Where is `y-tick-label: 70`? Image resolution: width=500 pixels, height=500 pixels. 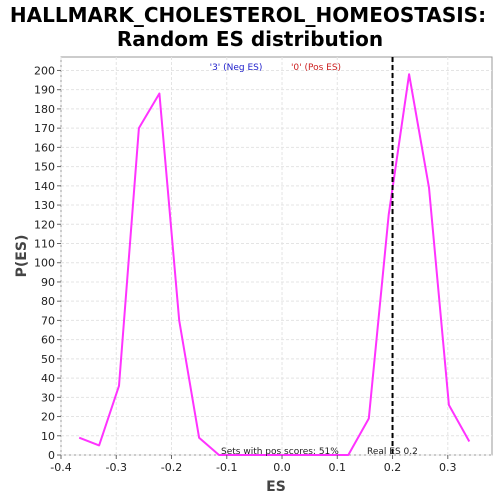 y-tick-label: 70 is located at coordinates (48, 320).